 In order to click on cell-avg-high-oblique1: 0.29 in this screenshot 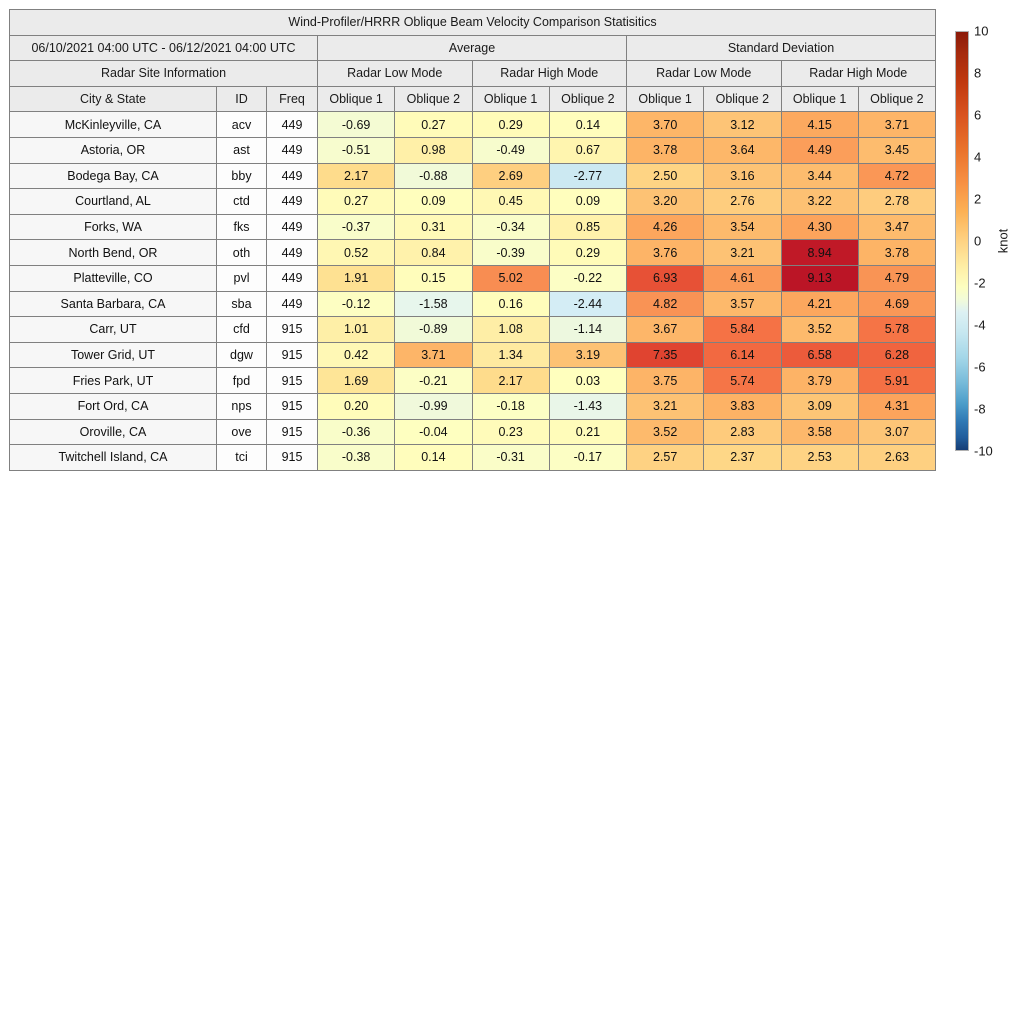, I will do `click(510, 124)`.